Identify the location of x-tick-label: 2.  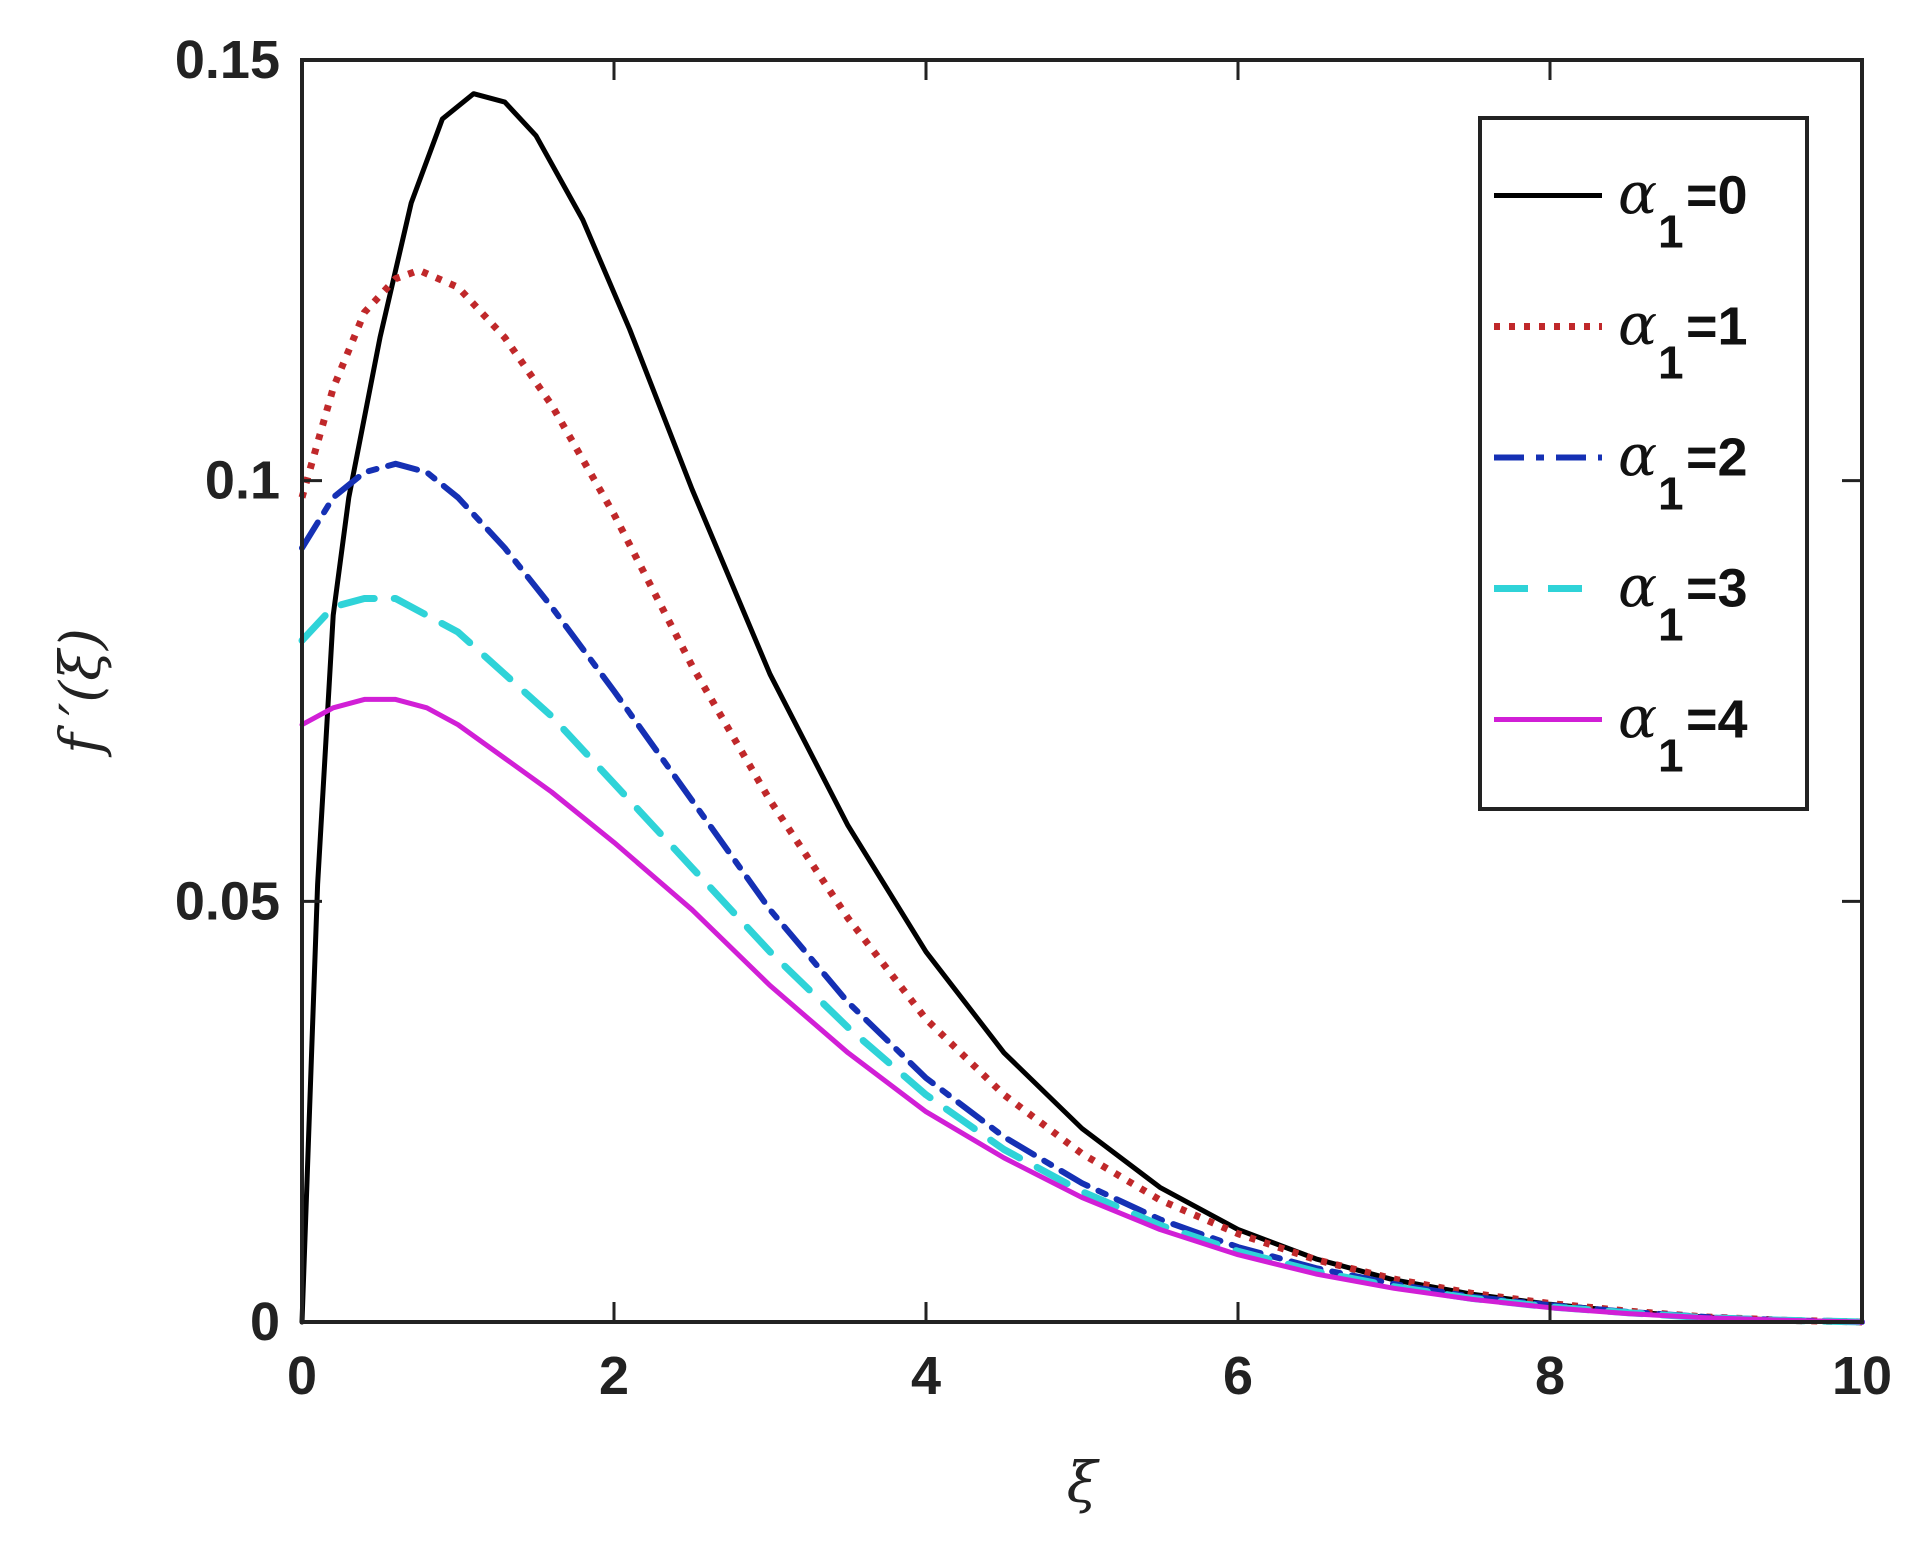
(614, 1376).